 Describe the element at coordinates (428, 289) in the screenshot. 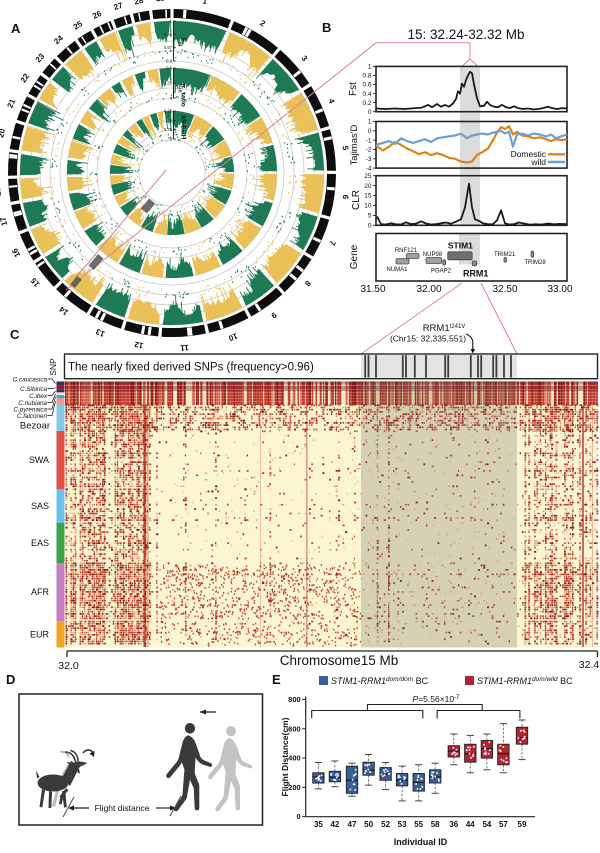

I see `svg-text: 32.00` at that location.